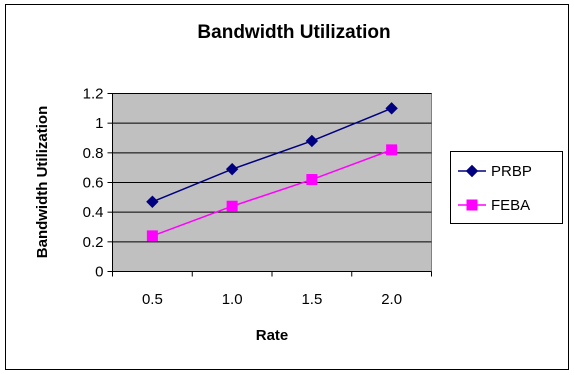  I want to click on y-tick-label: 1, so click(99, 123).